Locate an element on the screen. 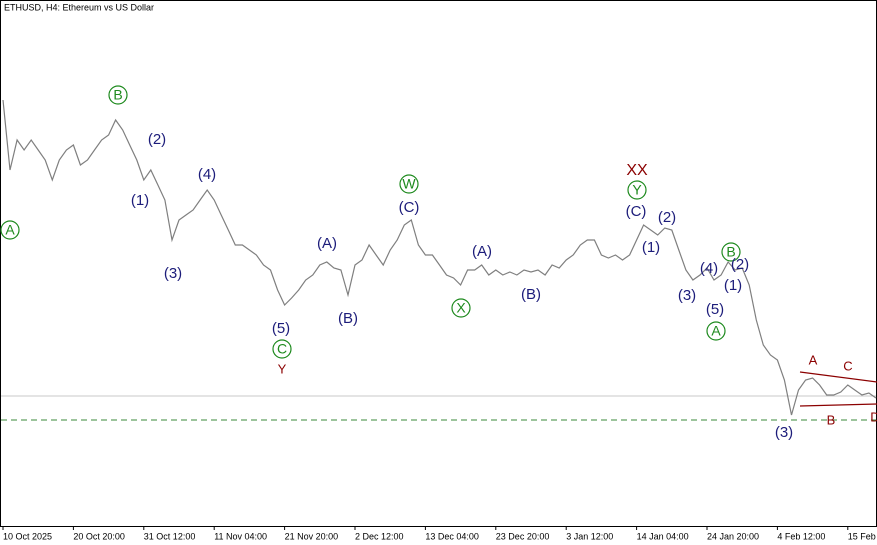  x-tick-label: 15 Feb is located at coordinates (862, 536).